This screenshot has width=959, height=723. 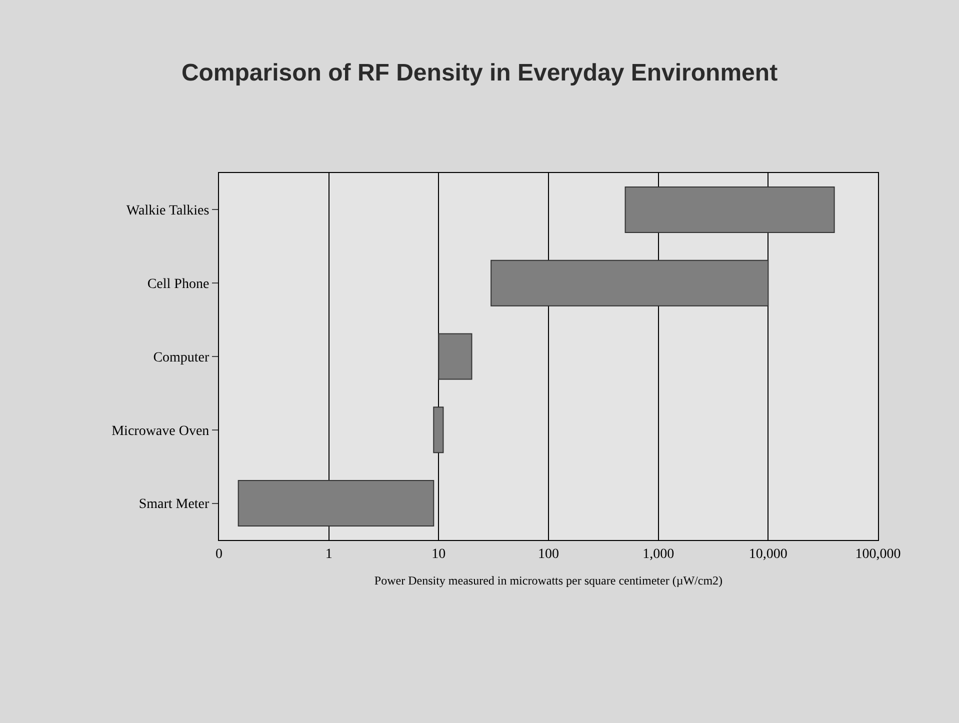 I want to click on y-tick-label: Walkie Talkies, so click(x=168, y=211).